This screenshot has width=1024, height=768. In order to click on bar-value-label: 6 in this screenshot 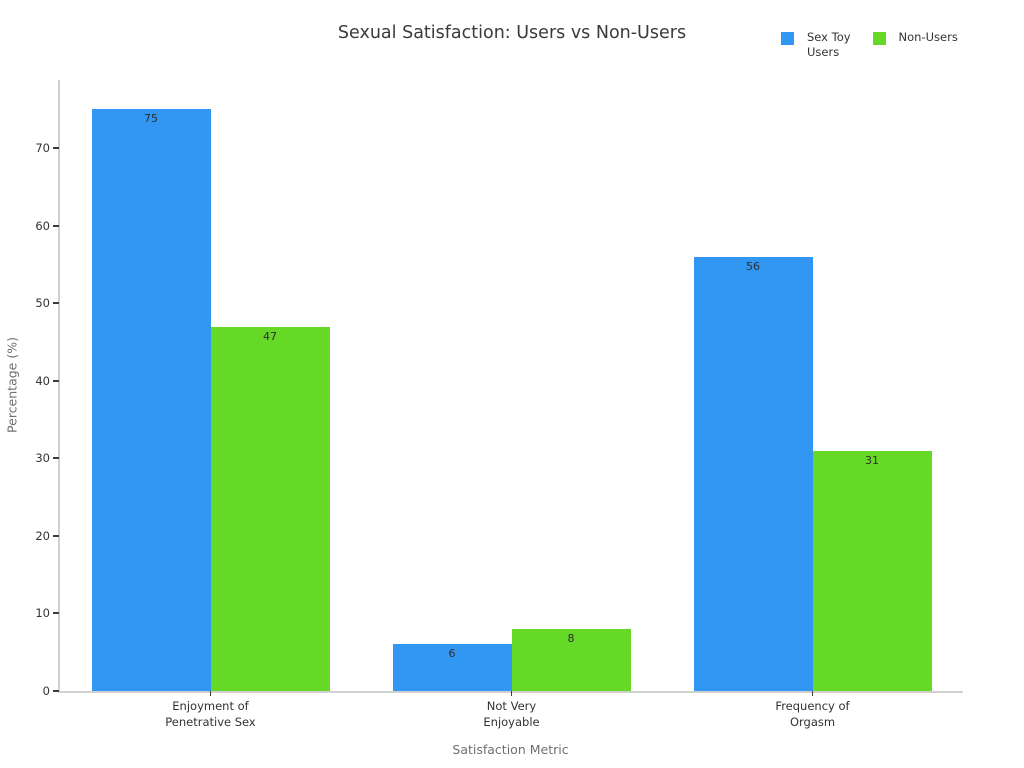, I will do `click(452, 654)`.